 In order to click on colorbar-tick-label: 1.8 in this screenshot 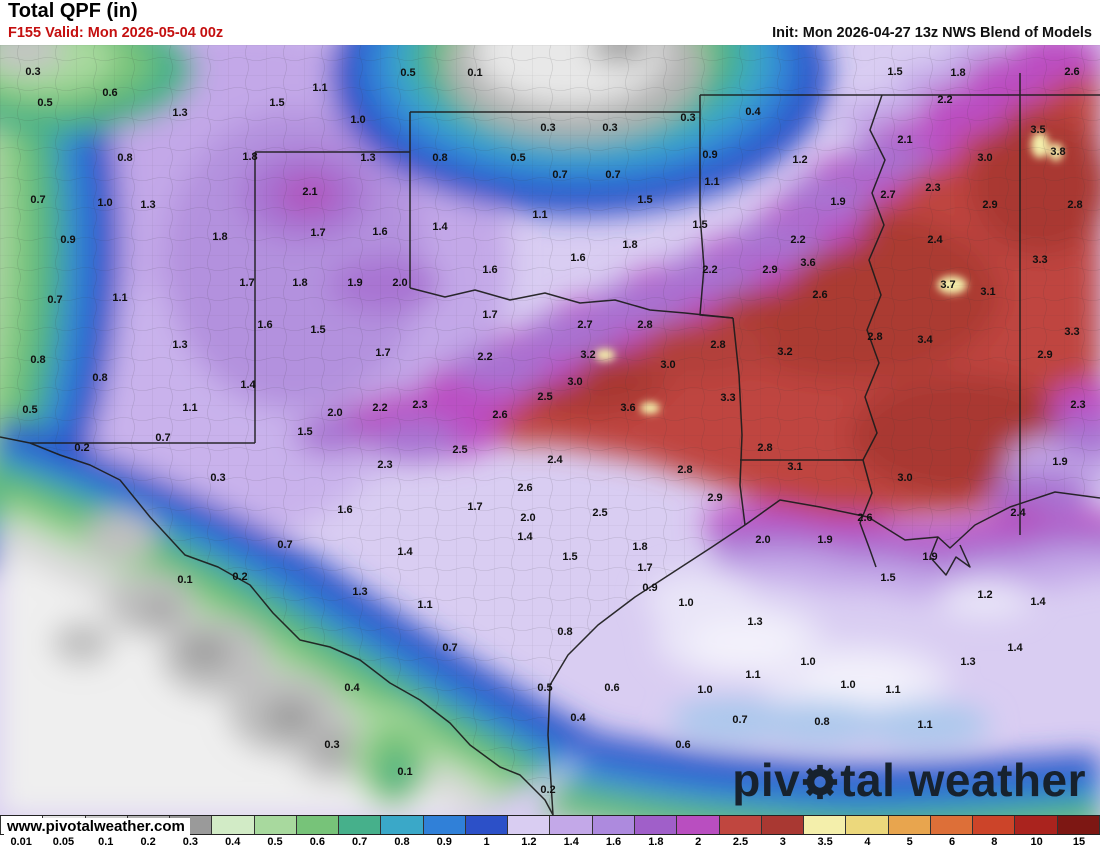, I will do `click(656, 842)`.